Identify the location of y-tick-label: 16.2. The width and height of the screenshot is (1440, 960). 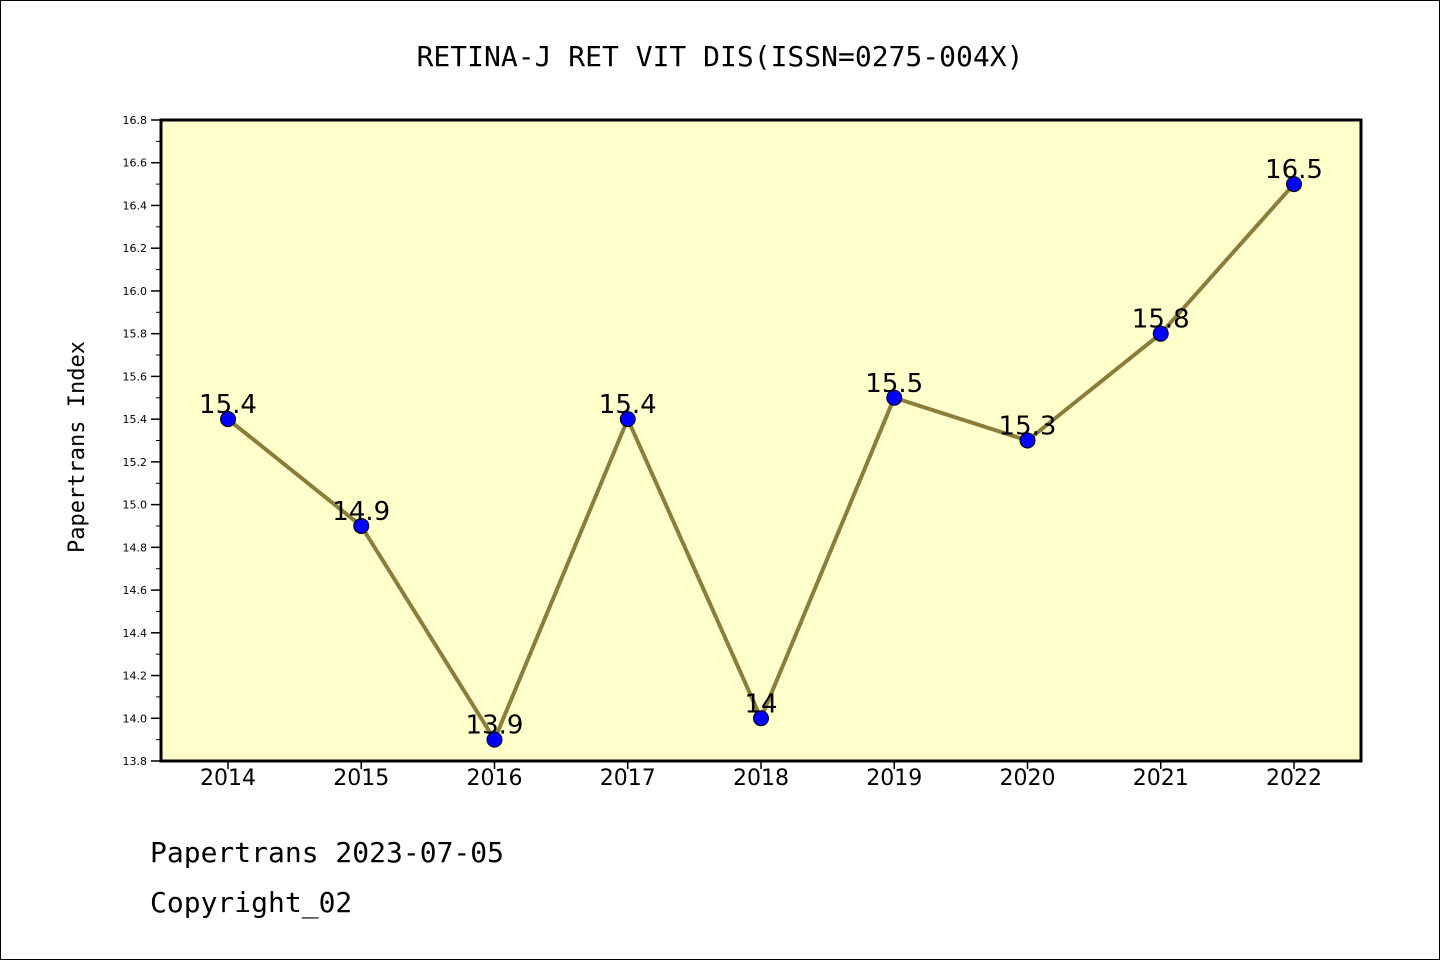
(135, 248).